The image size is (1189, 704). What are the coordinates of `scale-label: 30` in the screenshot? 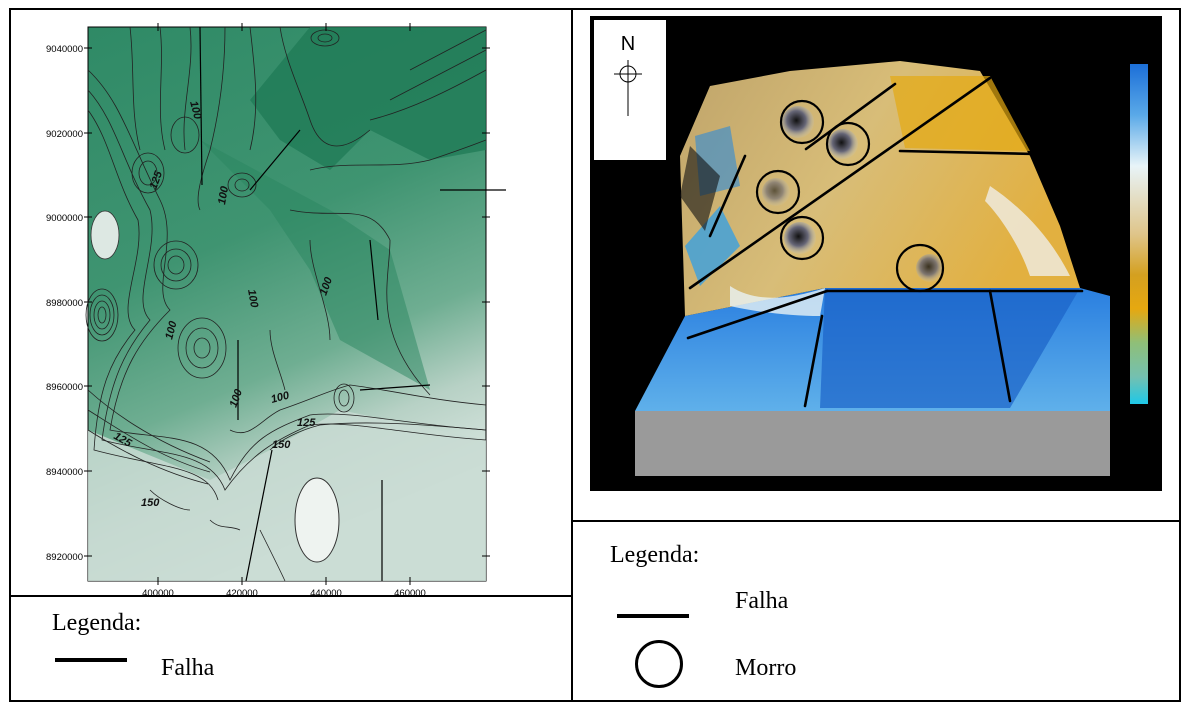 It's located at (1155, 131).